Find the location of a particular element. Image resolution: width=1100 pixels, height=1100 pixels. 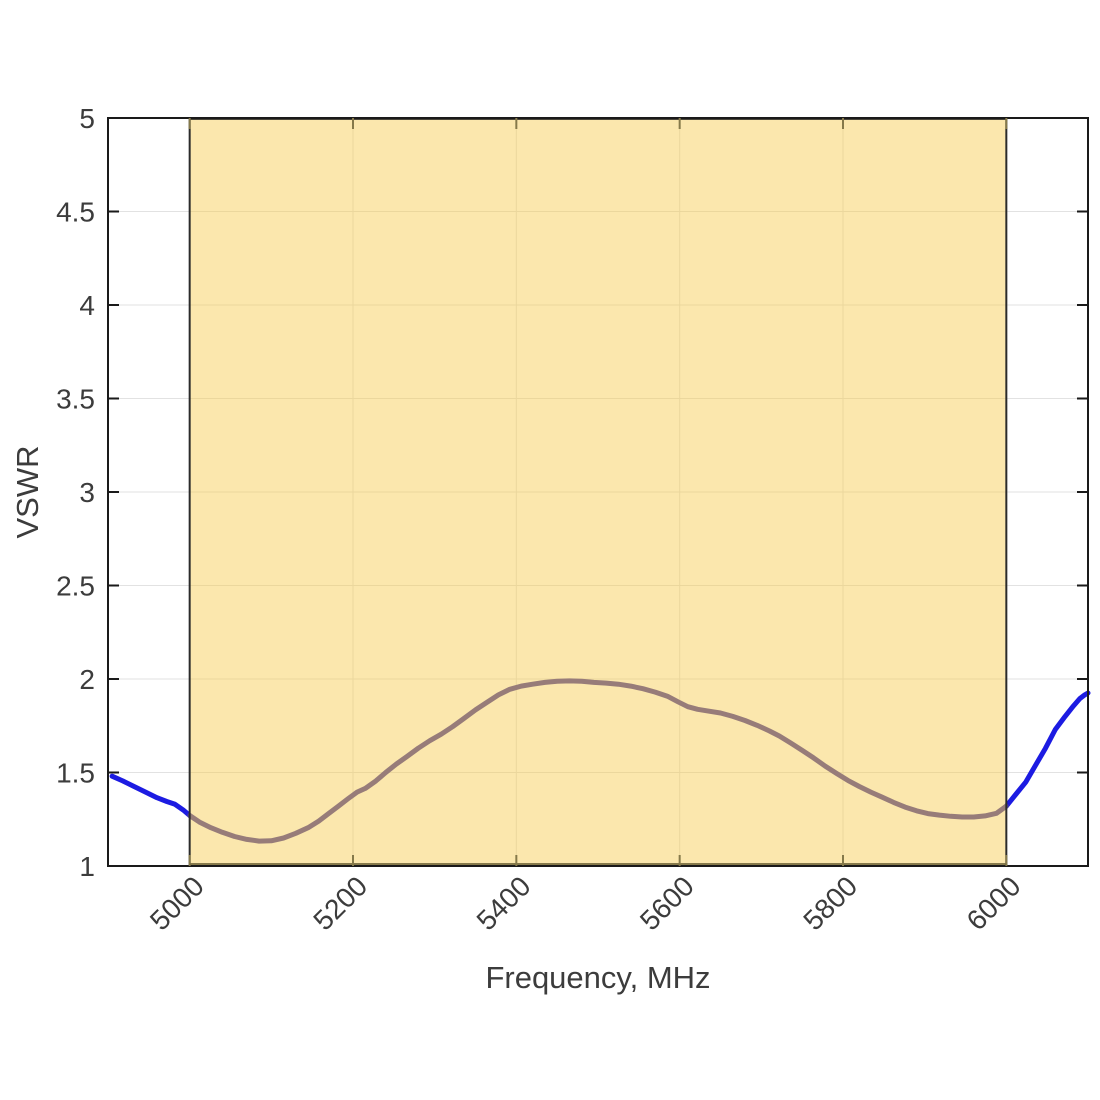

x-tick-label: 6000 is located at coordinates (994, 903).